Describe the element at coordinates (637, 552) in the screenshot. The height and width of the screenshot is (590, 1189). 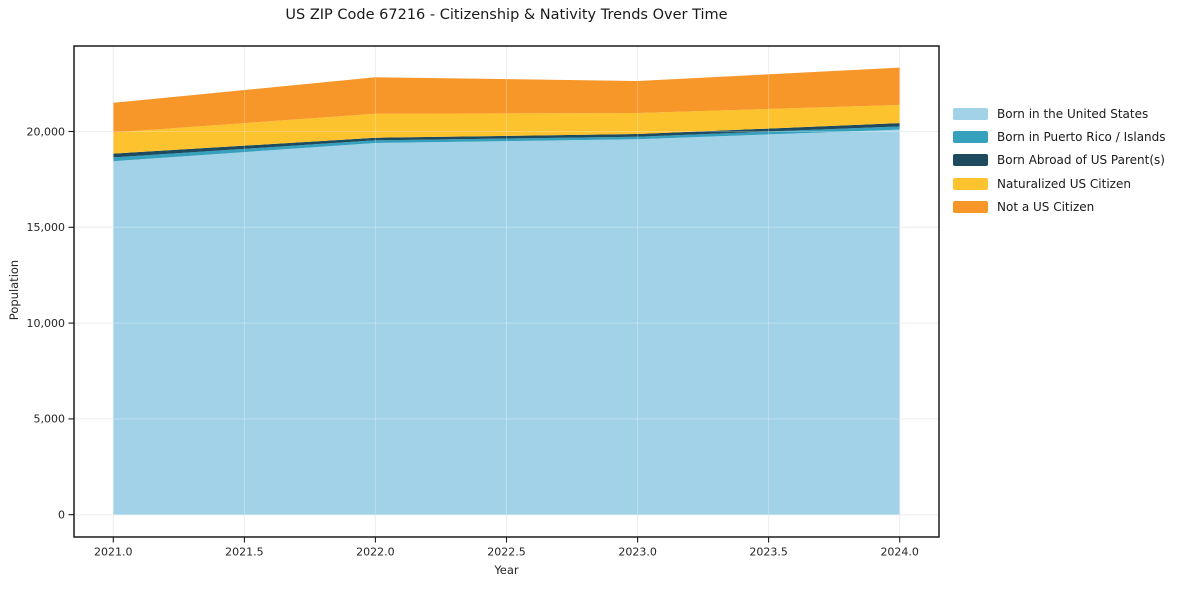
I see `x-tick-label: 2023.0` at that location.